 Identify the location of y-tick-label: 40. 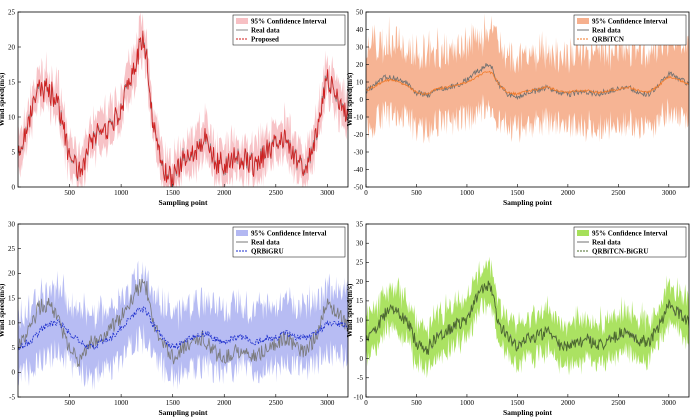
(360, 30).